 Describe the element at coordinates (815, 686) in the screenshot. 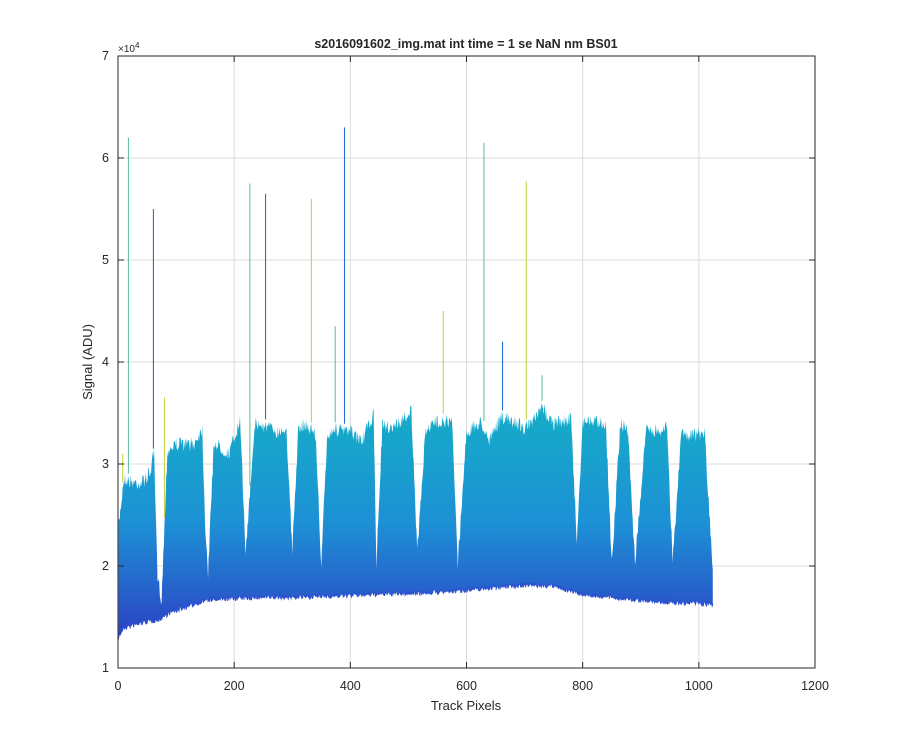

I see `x-tick-label: 1200` at that location.